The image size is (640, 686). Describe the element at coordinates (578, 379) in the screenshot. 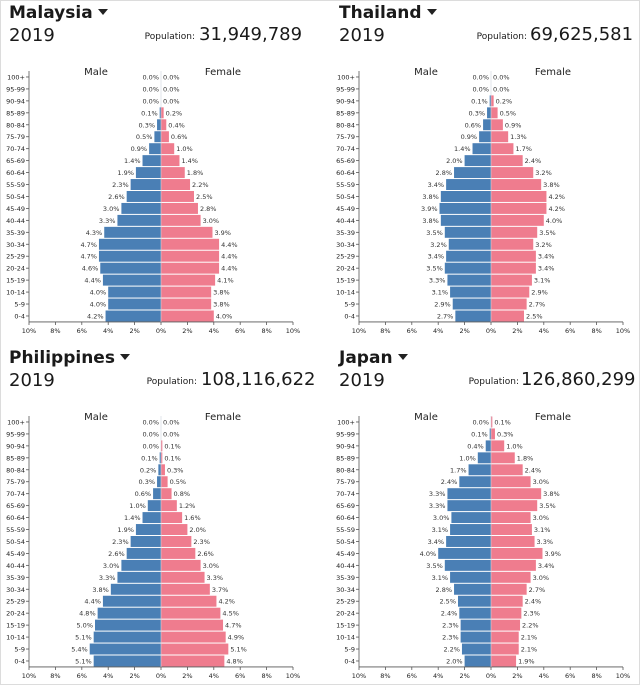

I see `population-value: 126,860,299` at that location.